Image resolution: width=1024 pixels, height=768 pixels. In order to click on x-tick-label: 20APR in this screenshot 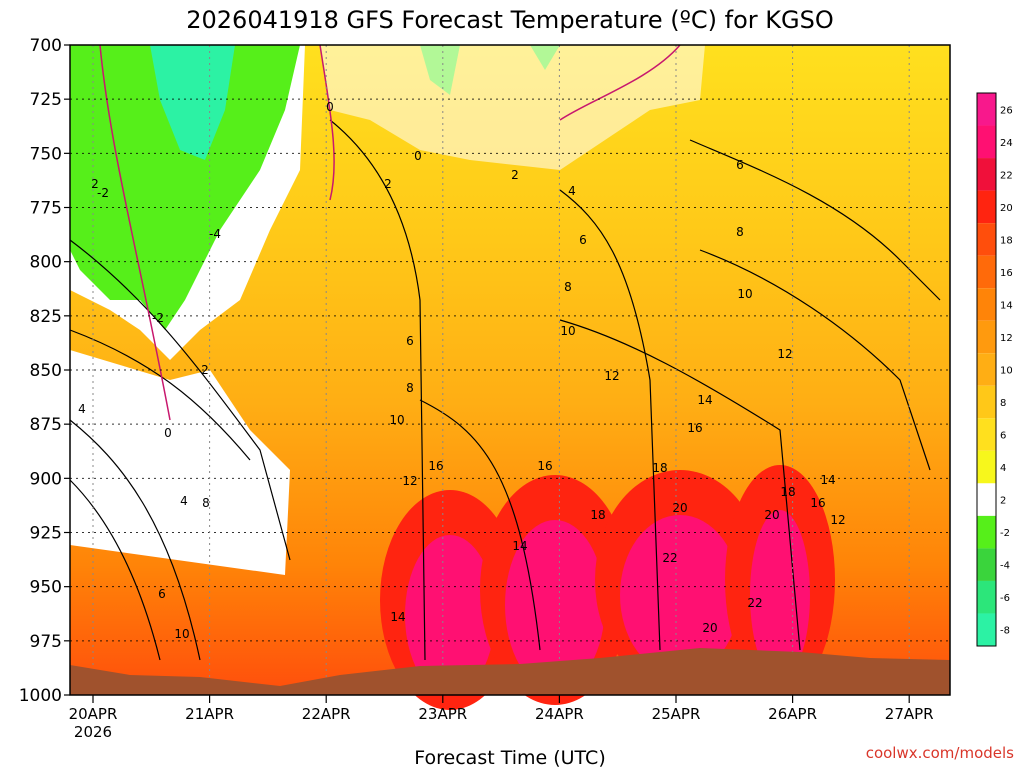, I will do `click(93, 714)`.